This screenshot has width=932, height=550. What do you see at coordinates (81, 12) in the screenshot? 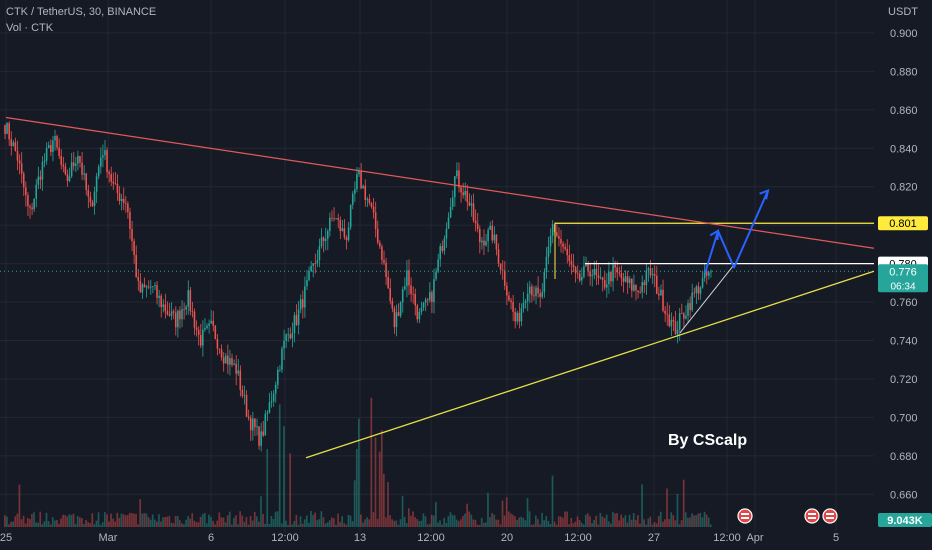
I see `symbol-title: CTK / TetherUS, 30, BINANCE` at bounding box center [81, 12].